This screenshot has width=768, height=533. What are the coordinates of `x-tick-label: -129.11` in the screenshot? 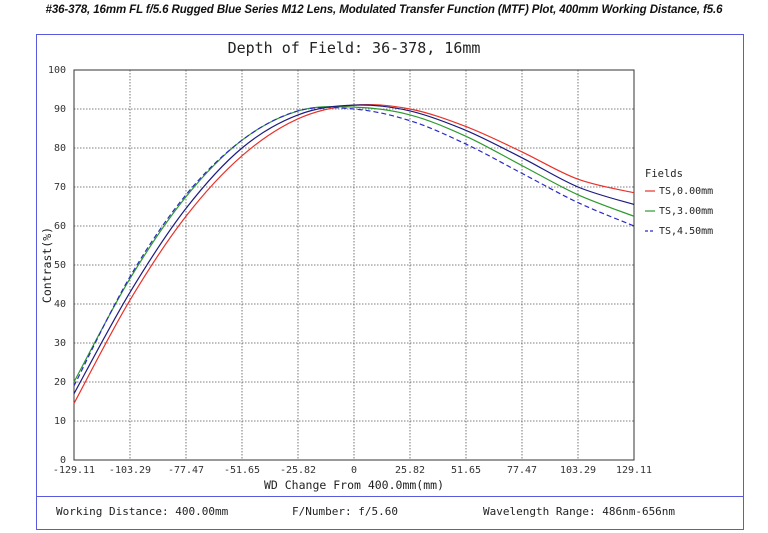 It's located at (74, 470).